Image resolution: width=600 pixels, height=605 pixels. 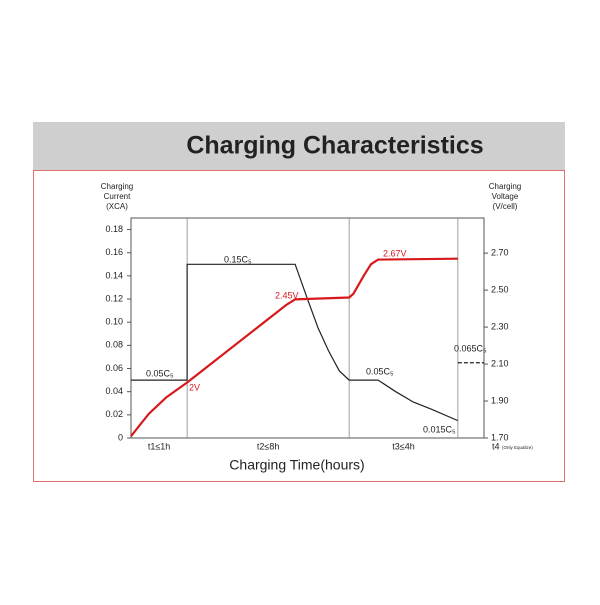 What do you see at coordinates (500, 437) in the screenshot?
I see `y2-tick-label: 1.70` at bounding box center [500, 437].